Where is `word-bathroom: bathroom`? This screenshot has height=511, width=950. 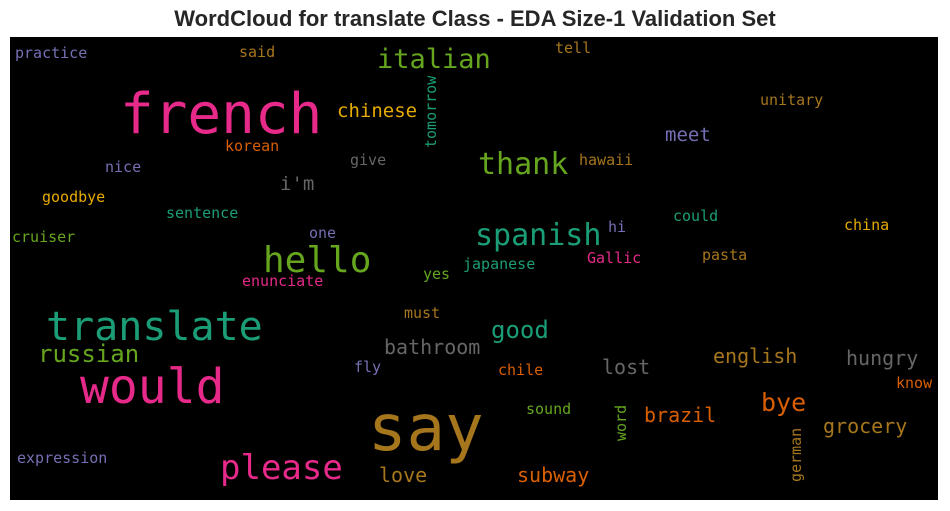 word-bathroom: bathroom is located at coordinates (432, 347).